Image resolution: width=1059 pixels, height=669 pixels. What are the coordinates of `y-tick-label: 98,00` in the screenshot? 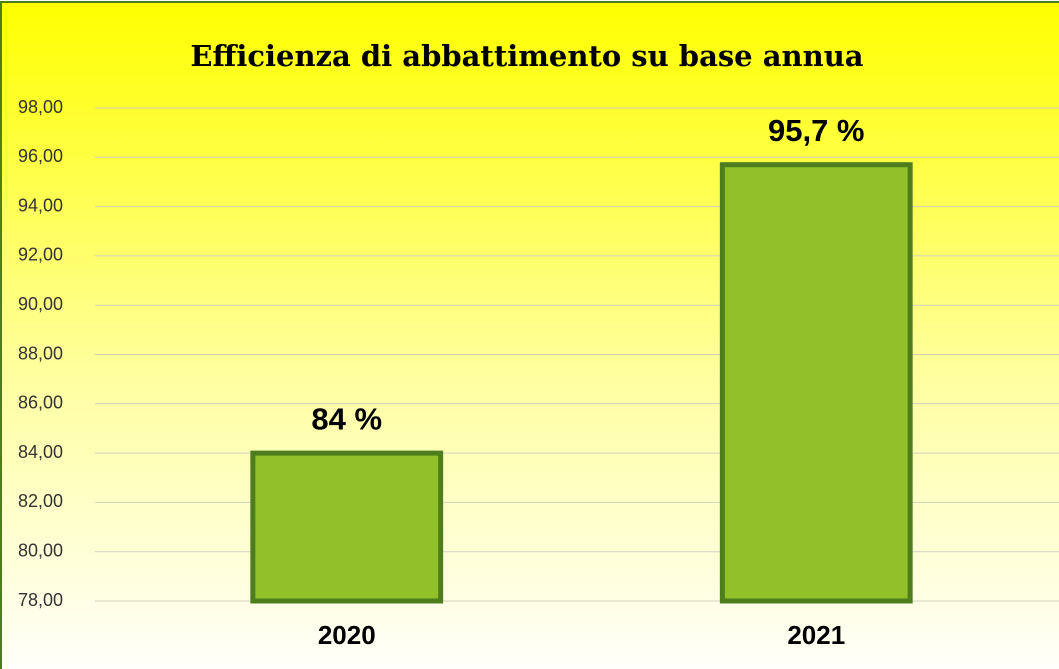 It's located at (40, 107).